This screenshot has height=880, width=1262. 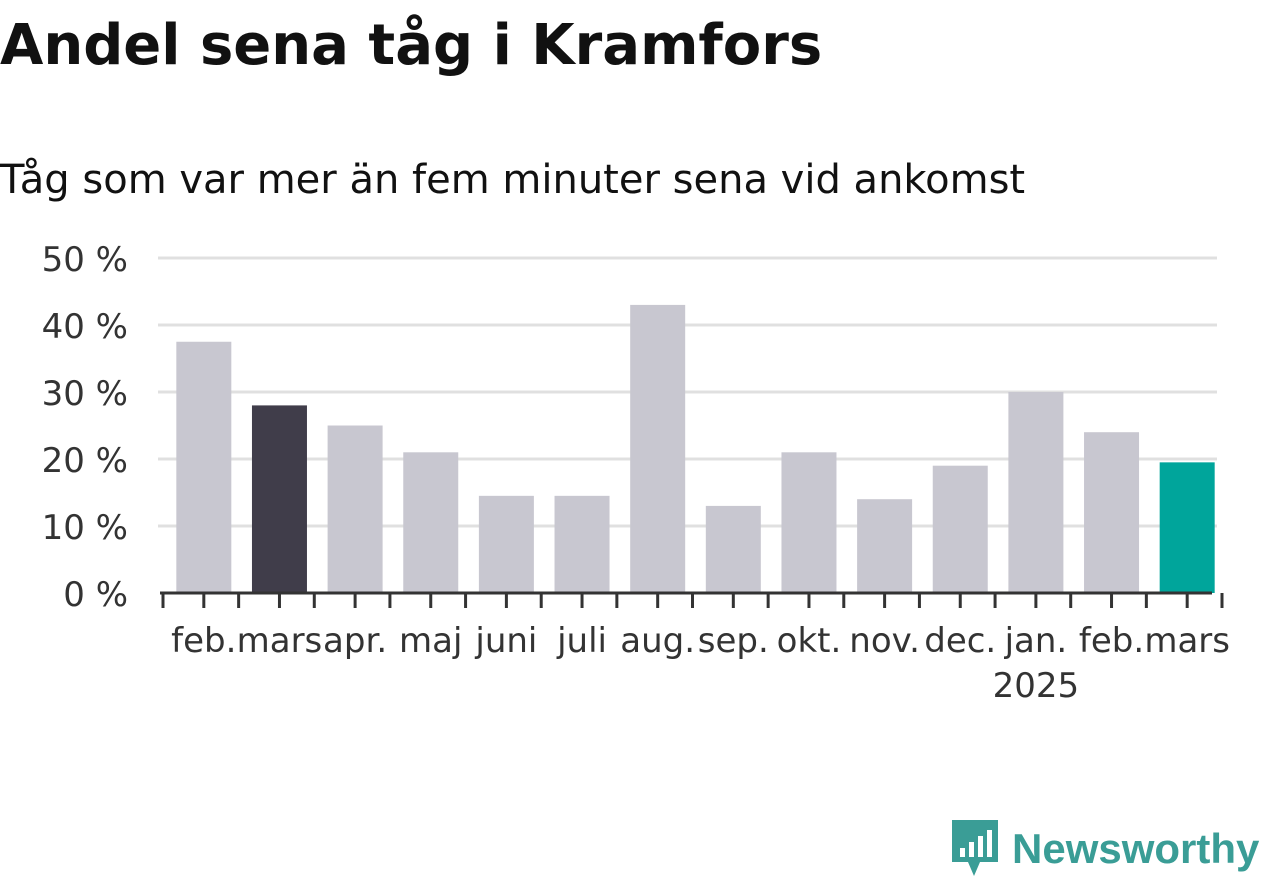 What do you see at coordinates (733, 641) in the screenshot?
I see `x-tick-label: sep.` at bounding box center [733, 641].